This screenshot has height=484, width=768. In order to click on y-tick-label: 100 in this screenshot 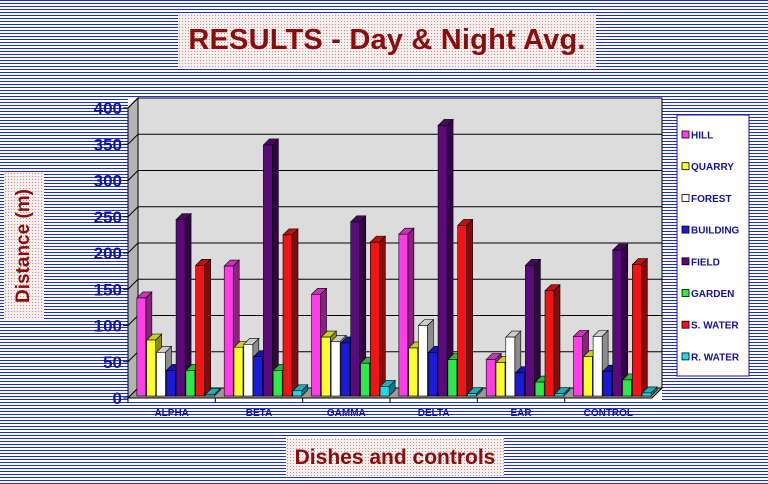, I will do `click(108, 326)`.